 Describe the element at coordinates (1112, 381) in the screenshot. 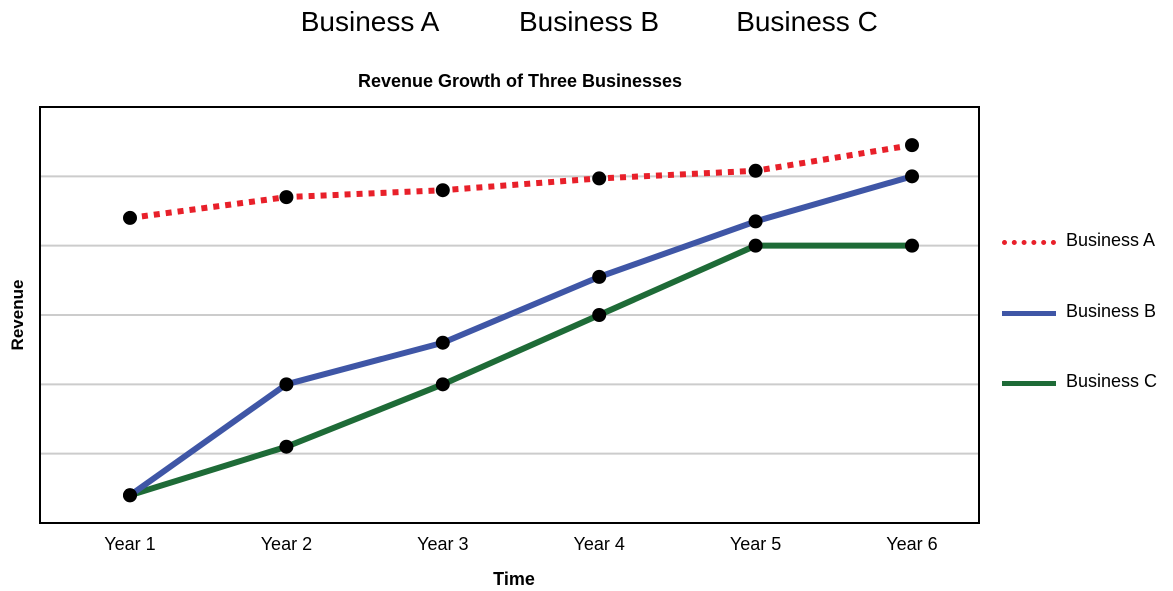

I see `legend-label-business-c: Business C` at that location.